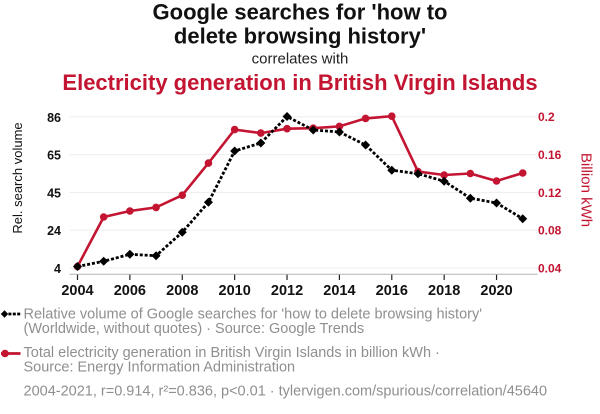 Image resolution: width=600 pixels, height=414 pixels. Describe the element at coordinates (546, 117) in the screenshot. I see `svg-text: 0.2` at that location.